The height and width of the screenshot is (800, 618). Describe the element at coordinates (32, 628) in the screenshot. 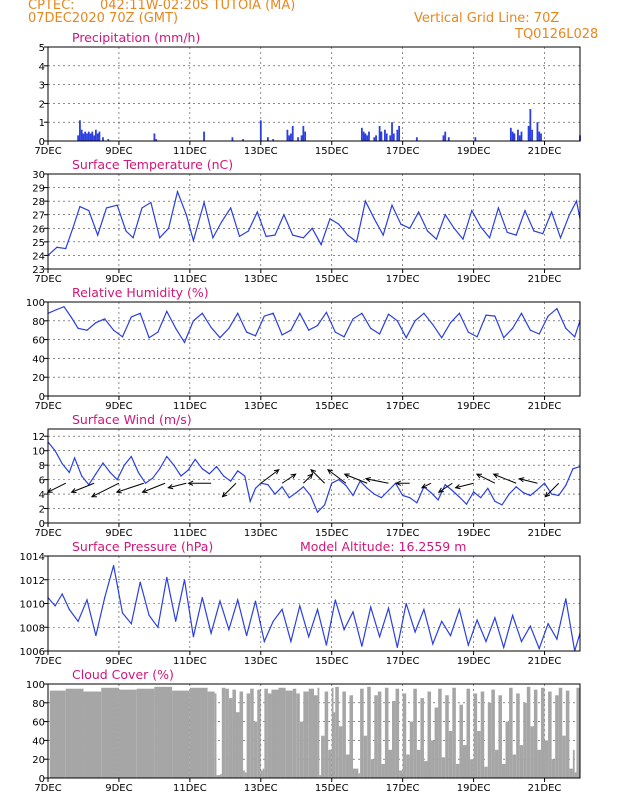

I see `y-tick-label: 1008` at that location.